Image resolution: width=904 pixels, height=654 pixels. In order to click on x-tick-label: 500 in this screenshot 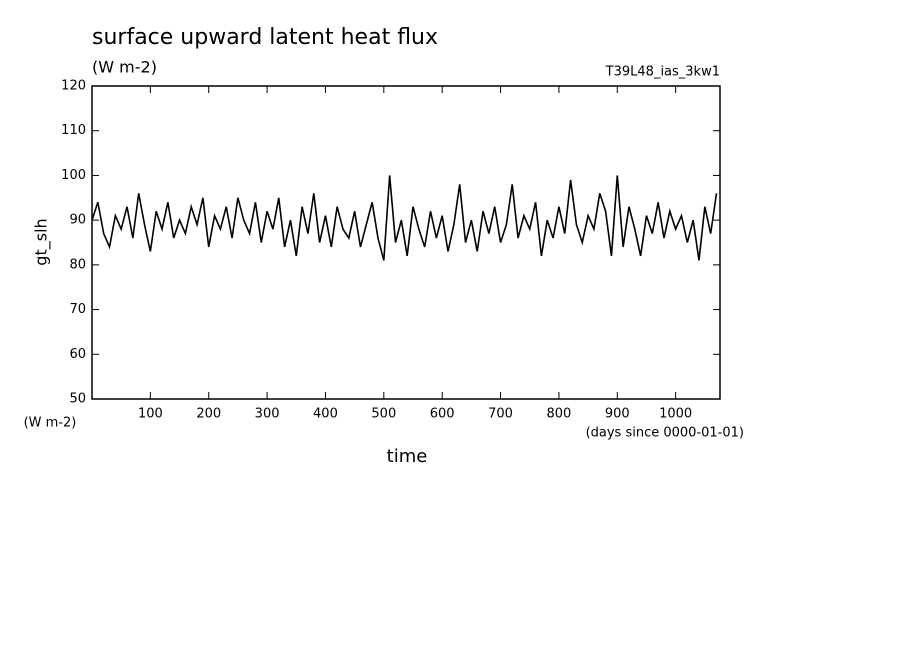, I will do `click(383, 414)`.